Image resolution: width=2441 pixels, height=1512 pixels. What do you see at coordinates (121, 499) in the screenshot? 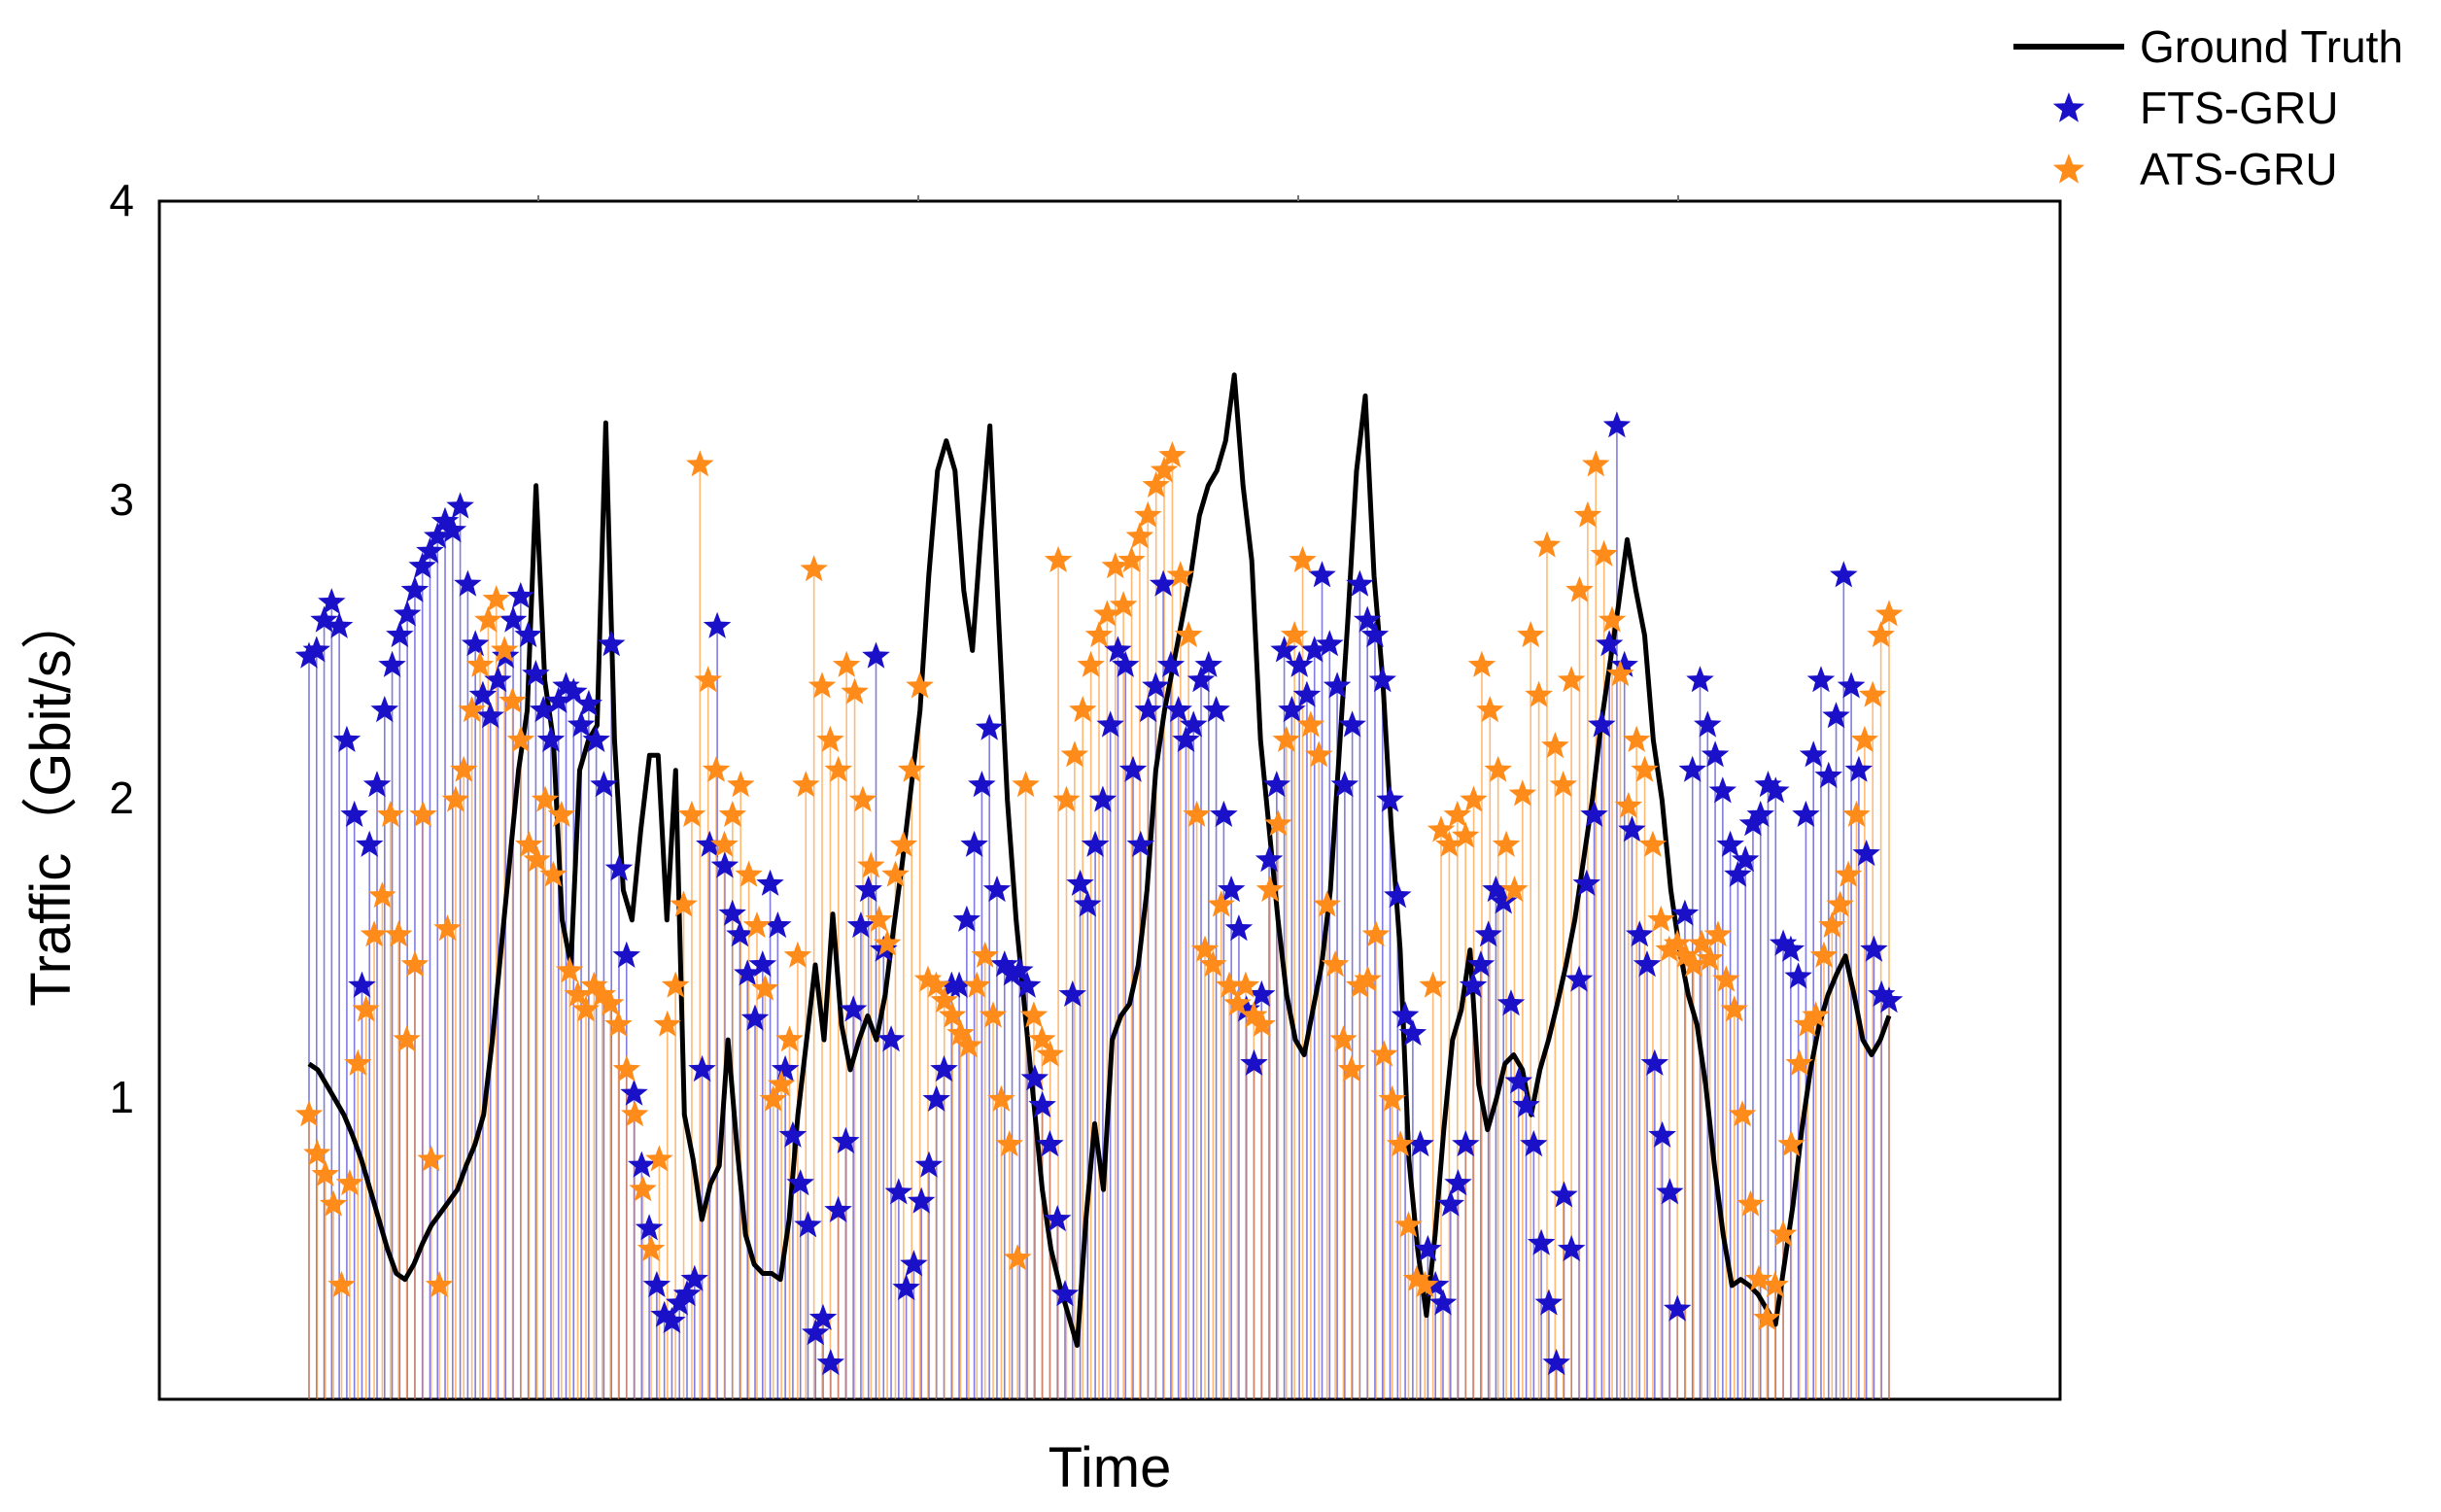
I see `y-tick-label: 3` at bounding box center [121, 499].